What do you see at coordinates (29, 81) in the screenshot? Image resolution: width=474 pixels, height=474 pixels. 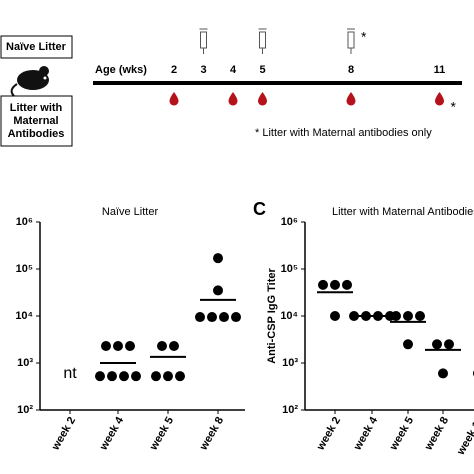 I see `mouse-icon` at bounding box center [29, 81].